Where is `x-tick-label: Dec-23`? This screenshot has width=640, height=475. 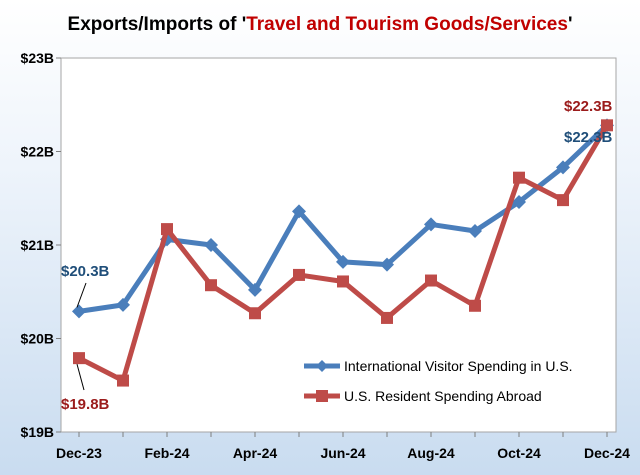
x-tick-label: Dec-23 is located at coordinates (79, 453).